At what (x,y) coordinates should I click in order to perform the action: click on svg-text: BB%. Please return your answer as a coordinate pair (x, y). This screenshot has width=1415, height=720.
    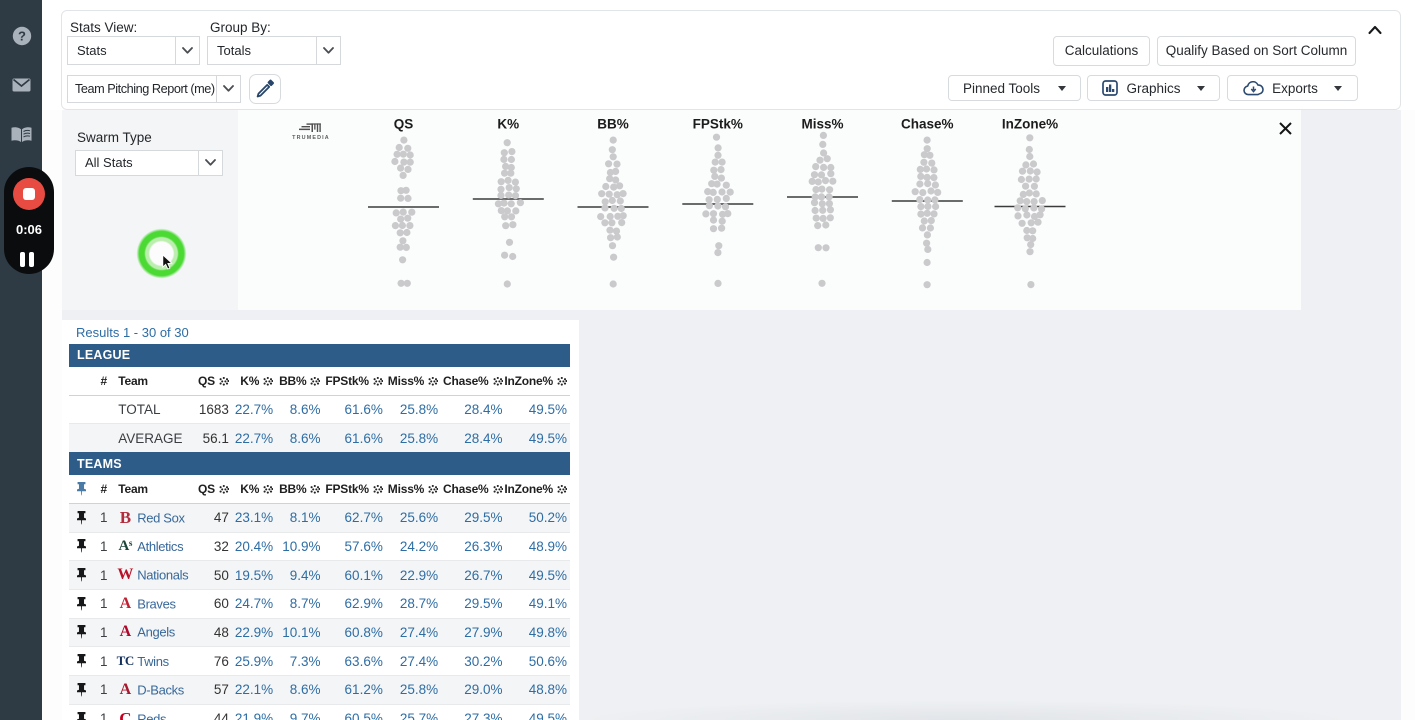
    Looking at the image, I should click on (613, 124).